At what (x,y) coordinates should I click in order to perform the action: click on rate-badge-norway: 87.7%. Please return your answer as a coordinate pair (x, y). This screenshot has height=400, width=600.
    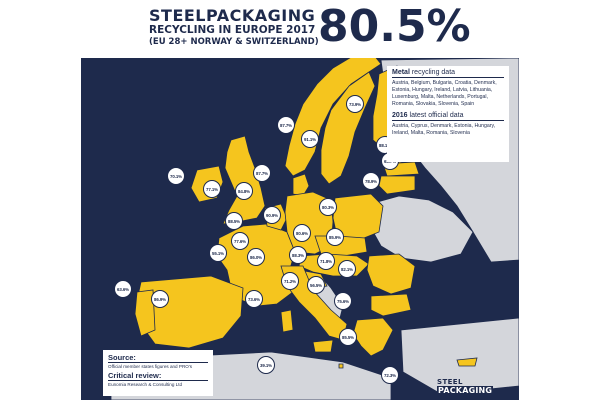
    Looking at the image, I should click on (286, 125).